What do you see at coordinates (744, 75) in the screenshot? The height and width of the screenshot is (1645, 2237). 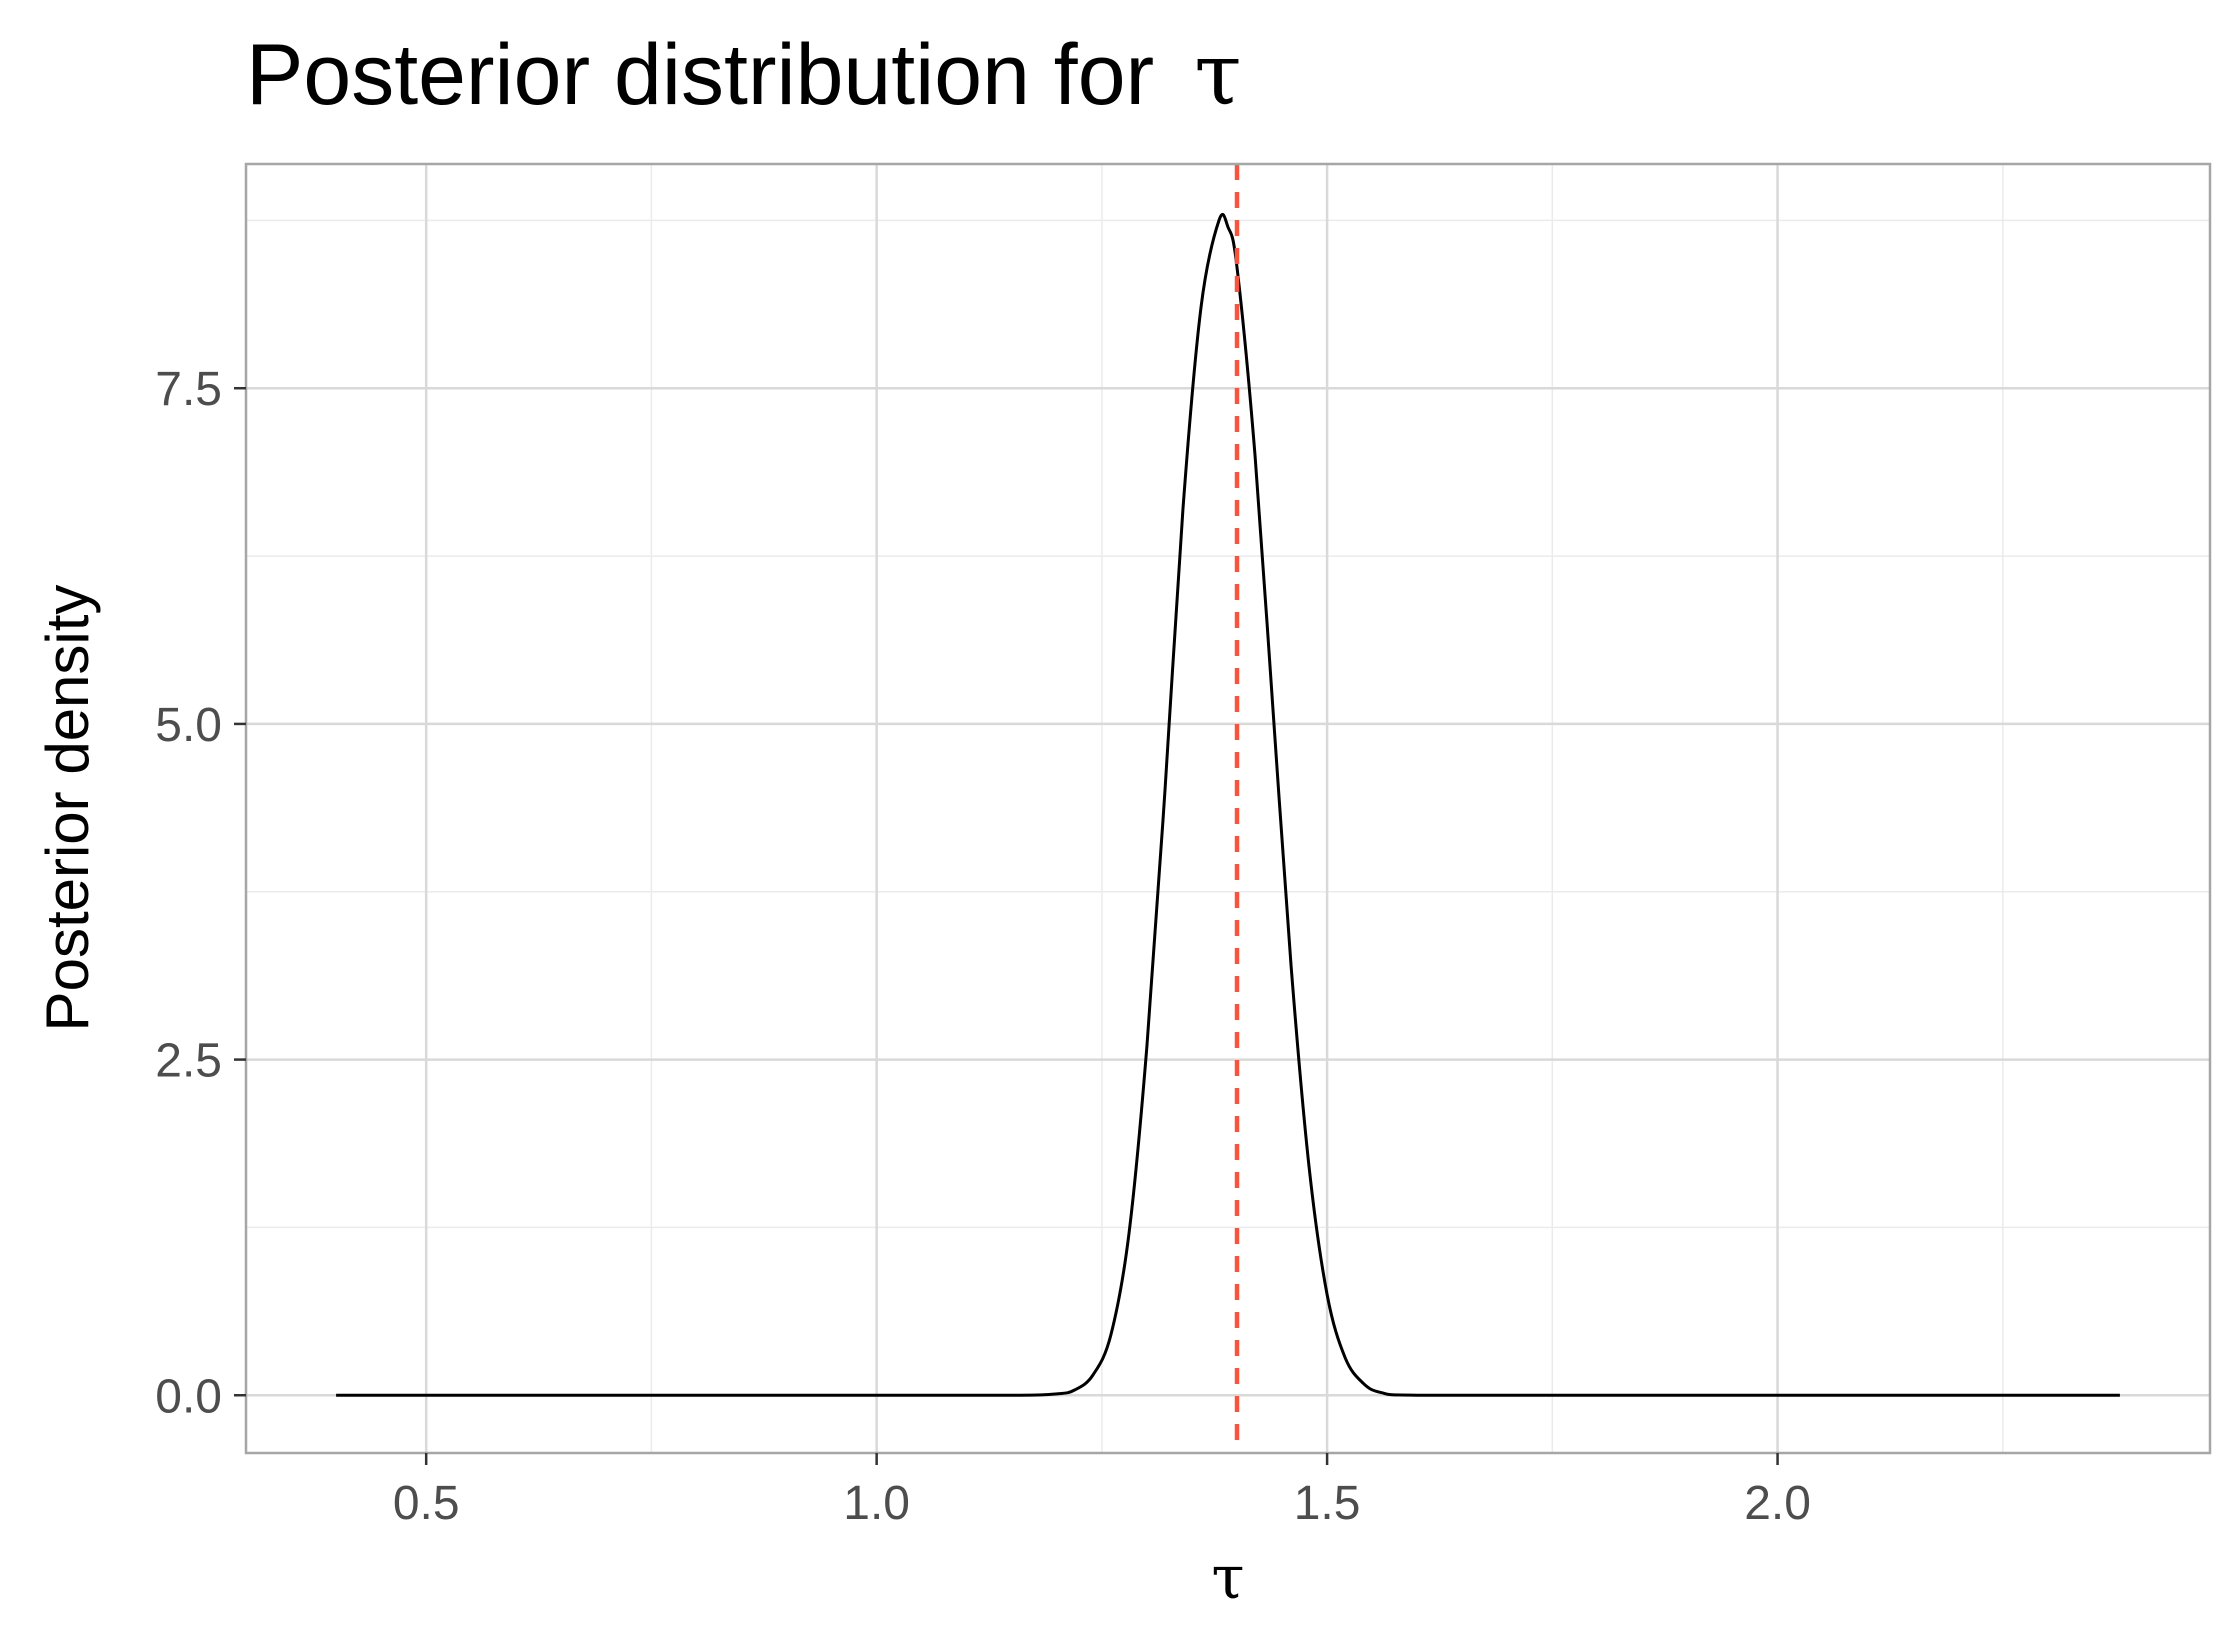 I see `chart-title: Posterior distribution for τ` at bounding box center [744, 75].